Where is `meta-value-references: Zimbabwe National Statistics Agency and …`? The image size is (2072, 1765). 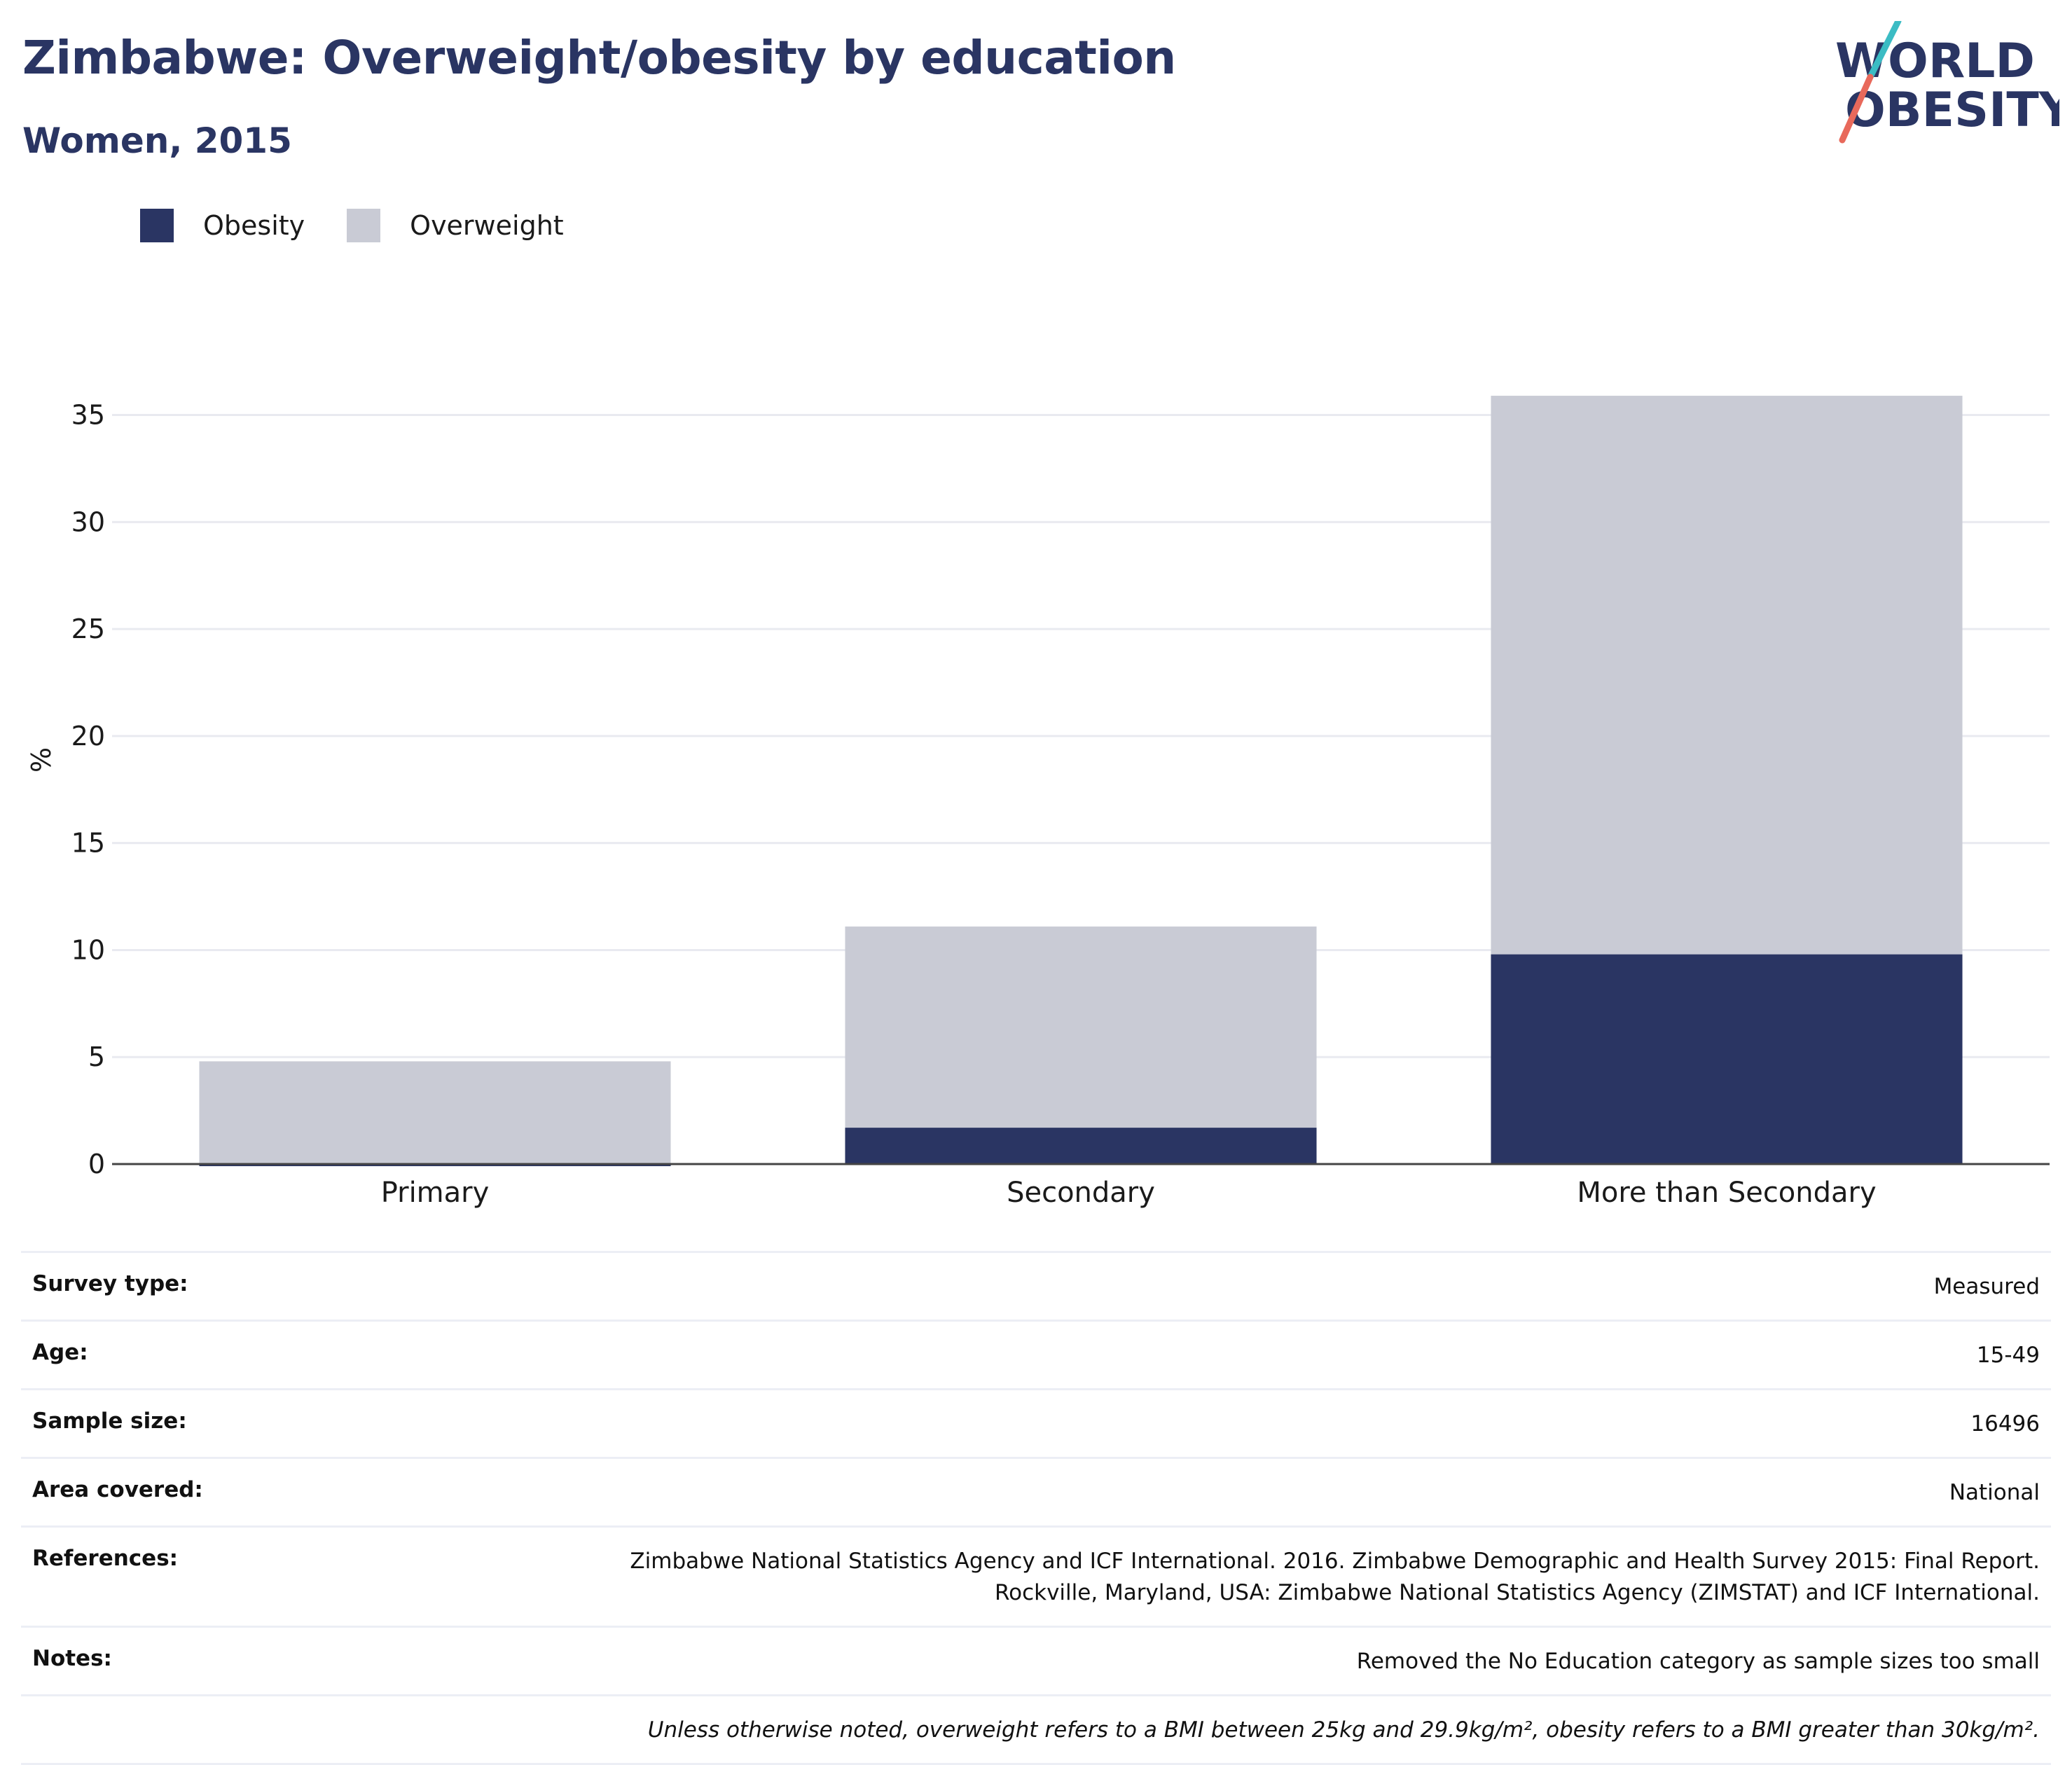
meta-value-references: Zimbabwe National Statistics Agency and … is located at coordinates (1335, 1577).